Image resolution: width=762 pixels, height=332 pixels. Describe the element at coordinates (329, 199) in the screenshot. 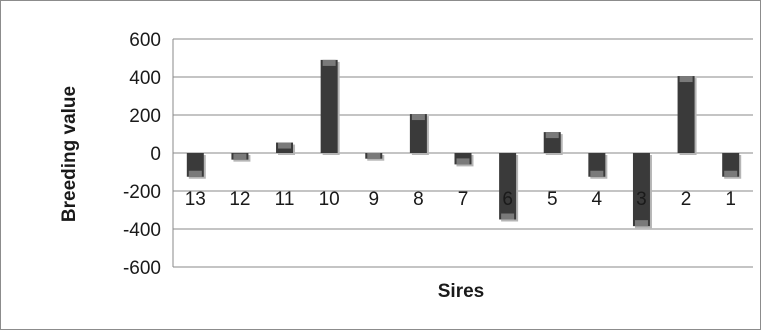

I see `x-tick-label: 10` at that location.